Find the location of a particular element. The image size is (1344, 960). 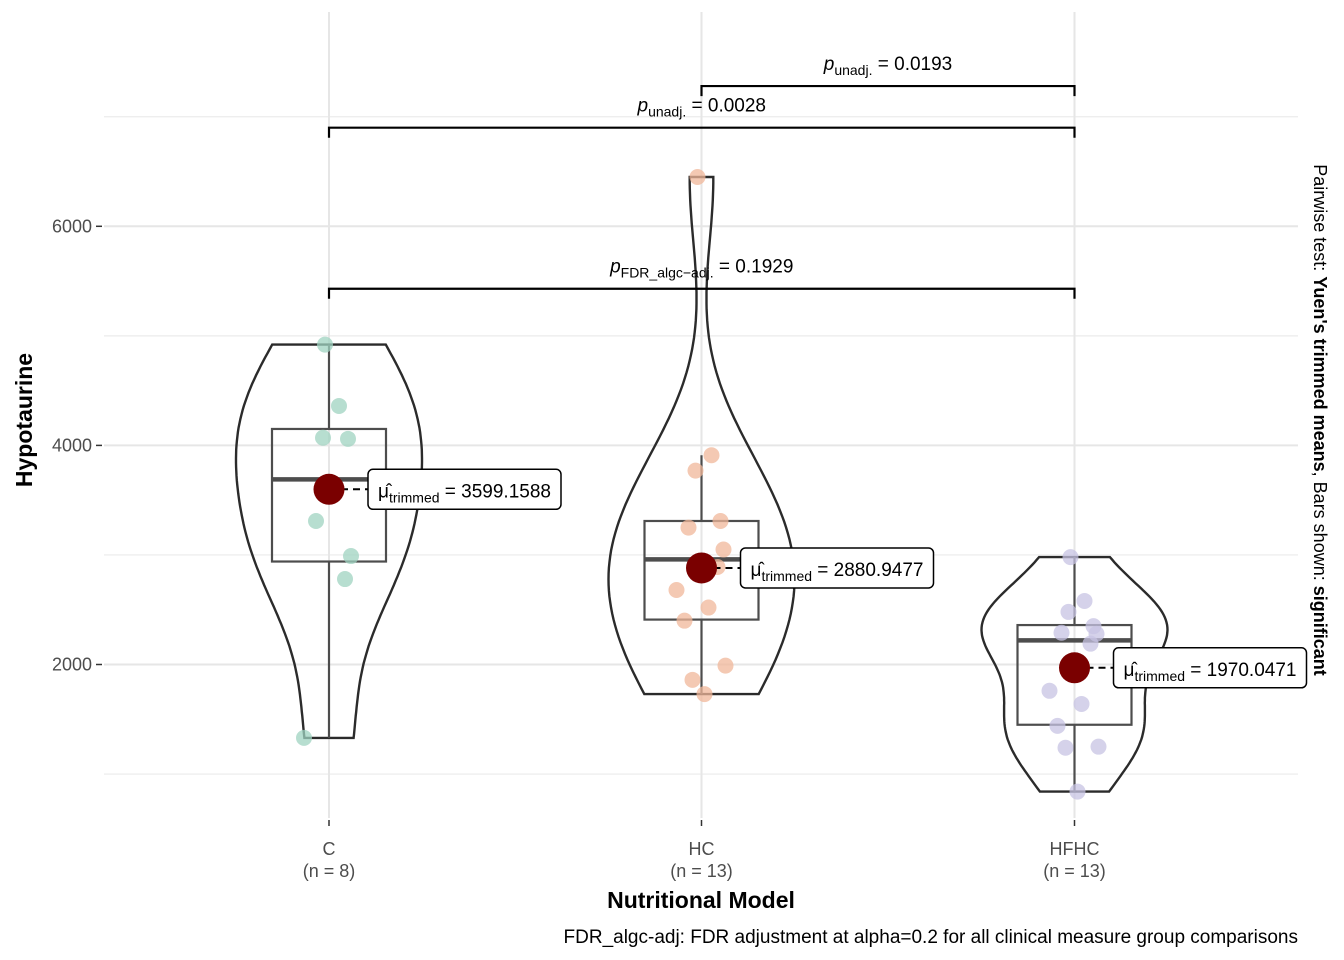

y-tick-label: 2000 is located at coordinates (72, 665).